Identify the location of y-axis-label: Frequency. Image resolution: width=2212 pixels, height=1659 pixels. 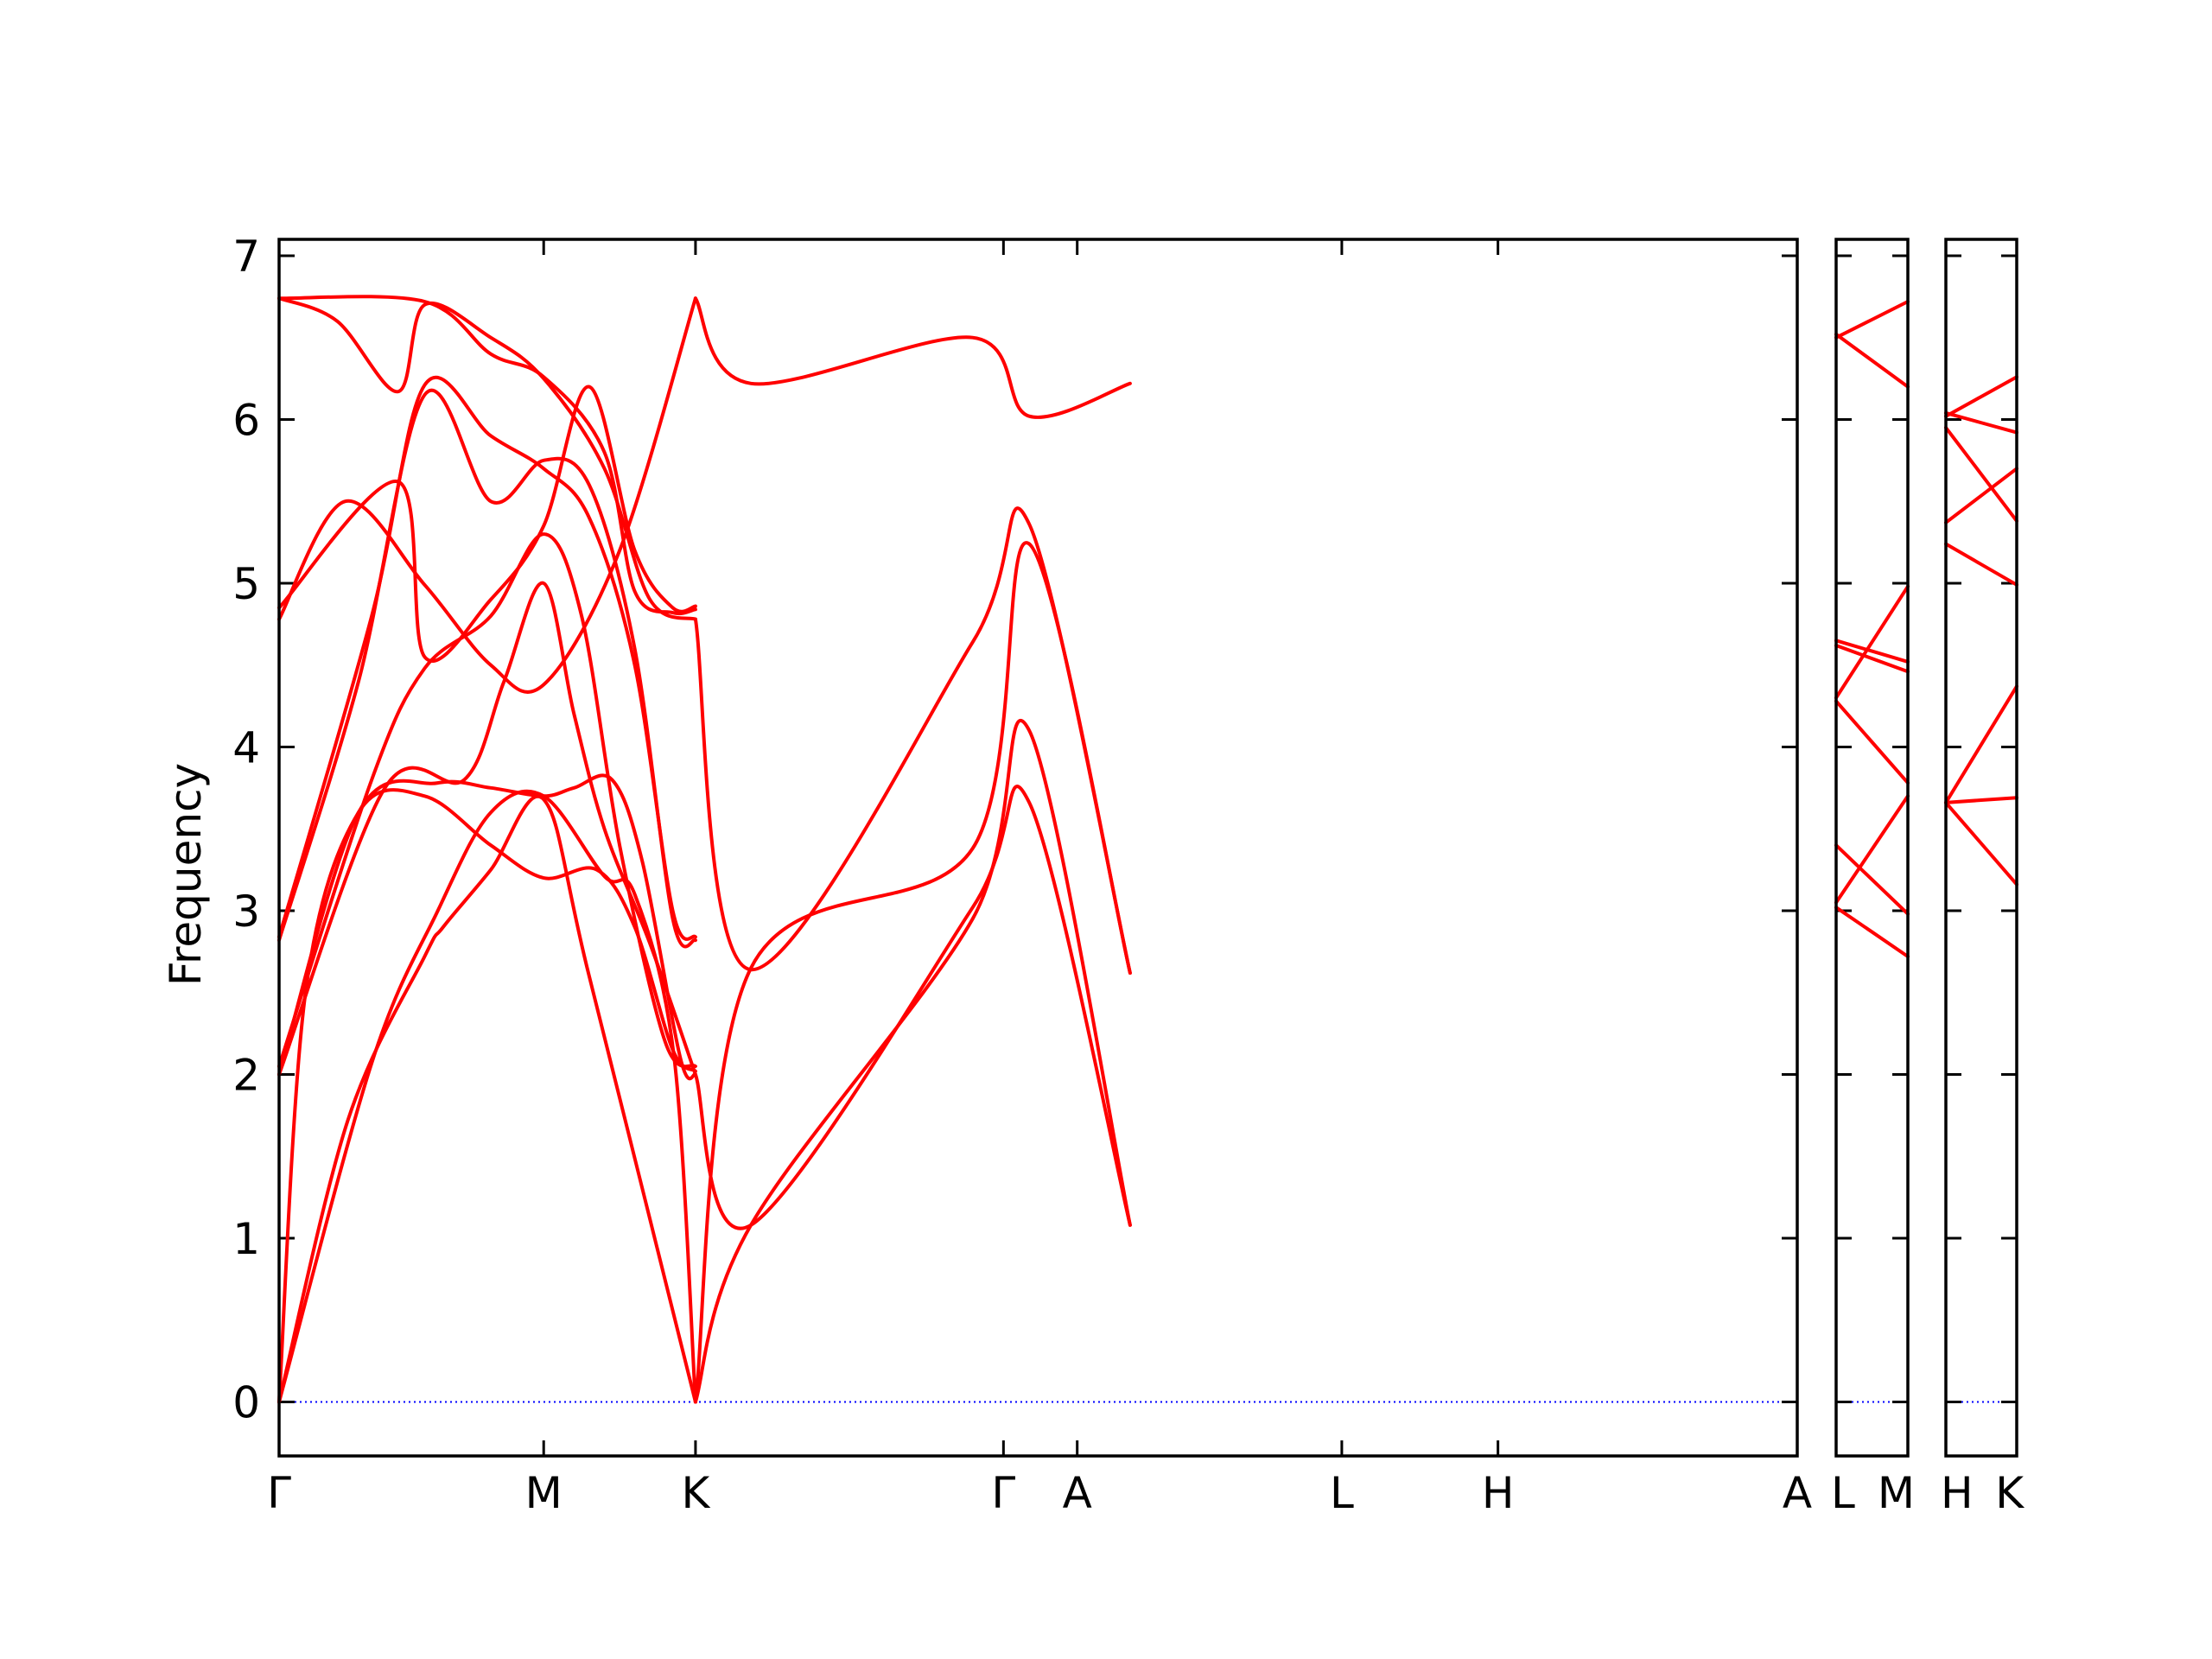
(186, 874).